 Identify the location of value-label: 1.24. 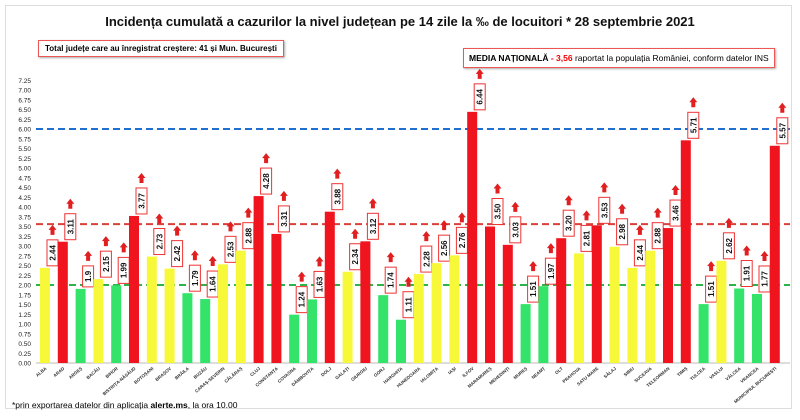
(302, 299).